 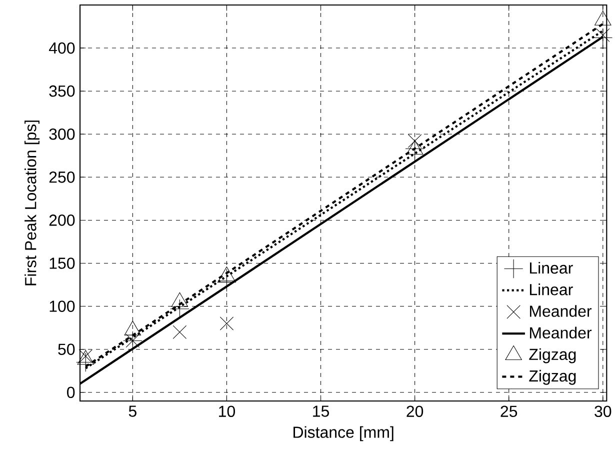 I want to click on x-tick-label: 30, so click(x=603, y=412).